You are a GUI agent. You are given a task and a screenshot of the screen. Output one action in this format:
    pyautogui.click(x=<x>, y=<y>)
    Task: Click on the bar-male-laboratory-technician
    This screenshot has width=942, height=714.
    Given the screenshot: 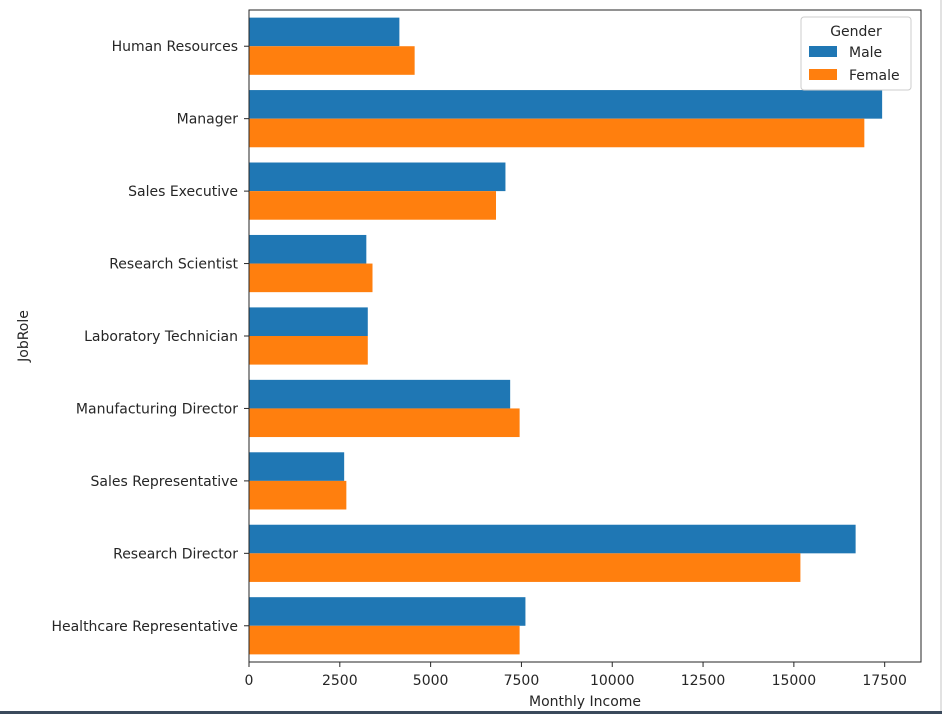 What is the action you would take?
    pyautogui.click(x=308, y=321)
    